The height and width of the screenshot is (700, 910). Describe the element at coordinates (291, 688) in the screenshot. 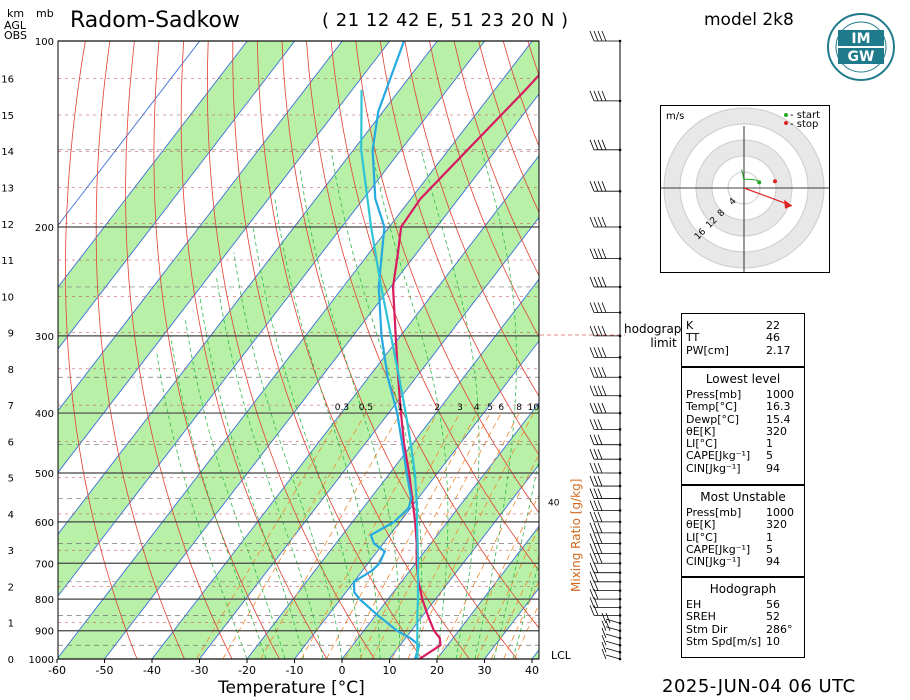

I see `x-axis-title: Temperature [°C]` at that location.